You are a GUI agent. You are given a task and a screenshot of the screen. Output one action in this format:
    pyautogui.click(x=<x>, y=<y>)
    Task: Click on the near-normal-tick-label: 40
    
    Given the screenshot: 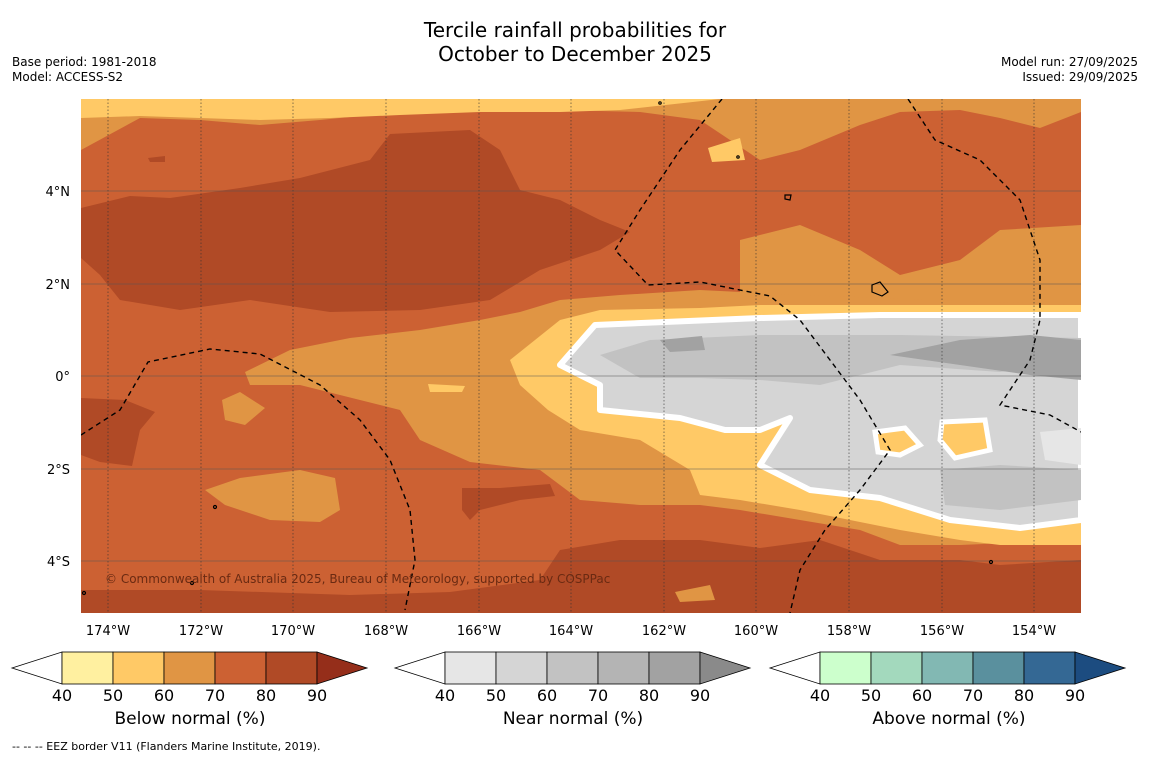 What is the action you would take?
    pyautogui.click(x=445, y=695)
    